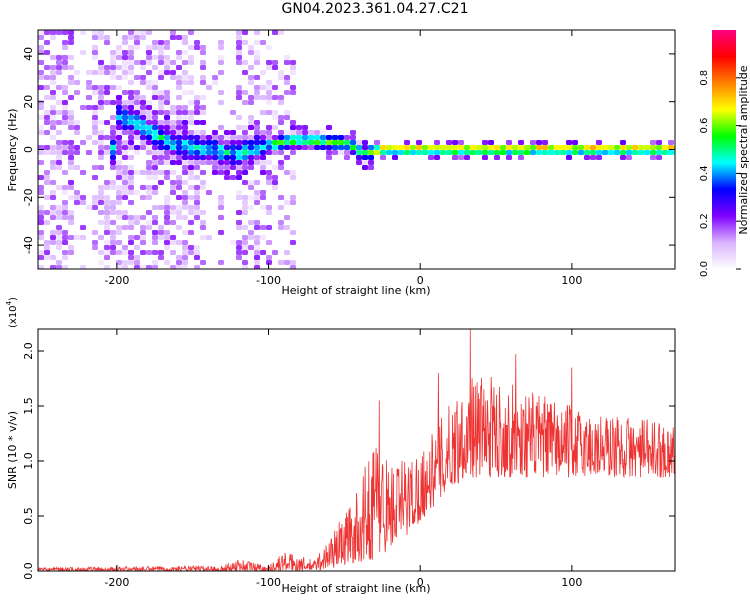 This screenshot has height=600, width=750. Describe the element at coordinates (9, 302) in the screenshot. I see `snr-y-scale-exp: 4` at that location.